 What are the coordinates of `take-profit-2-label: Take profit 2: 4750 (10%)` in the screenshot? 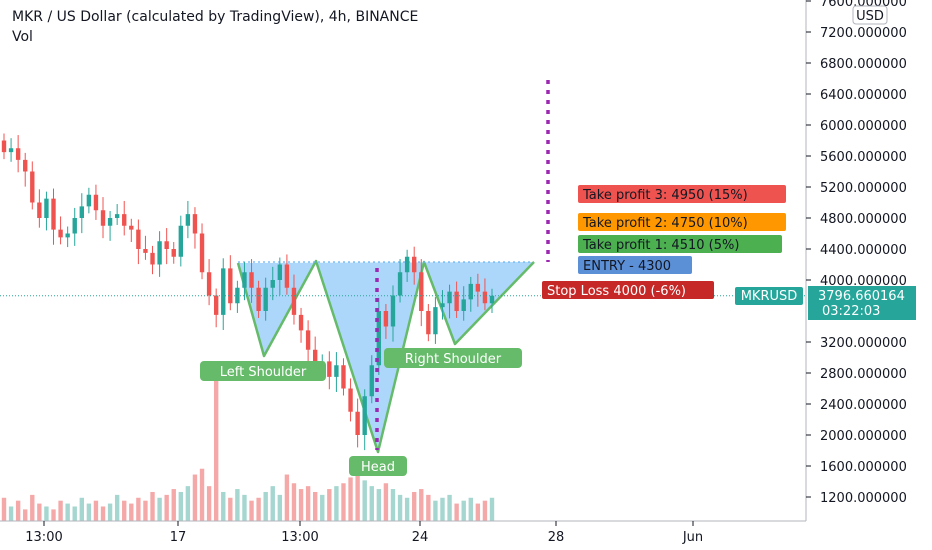 It's located at (682, 222).